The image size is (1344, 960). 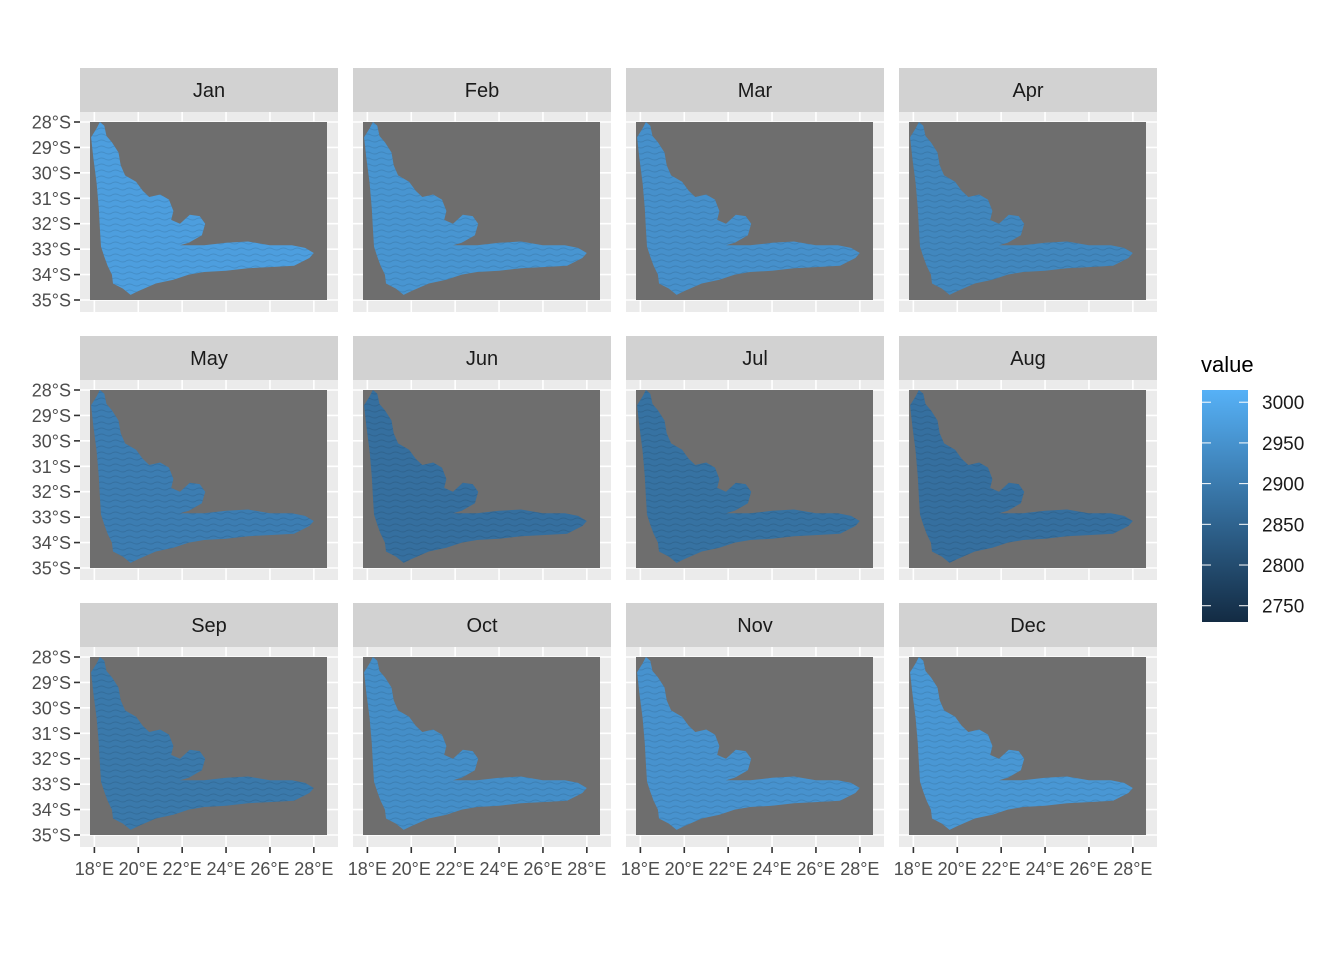 What do you see at coordinates (1283, 444) in the screenshot?
I see `legend-tick-label: 2950` at bounding box center [1283, 444].